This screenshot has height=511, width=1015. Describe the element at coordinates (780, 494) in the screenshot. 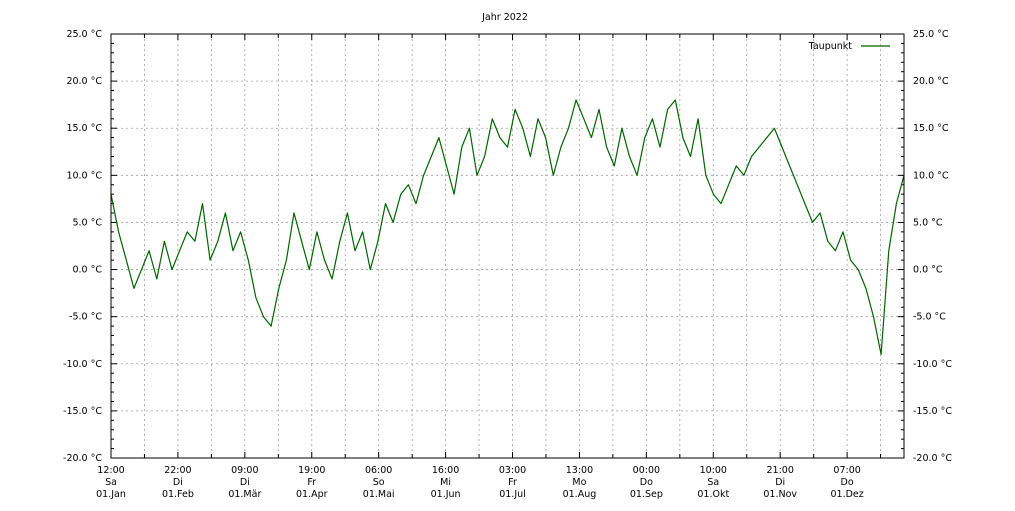

I see `x-tick-date: 01.Nov` at that location.